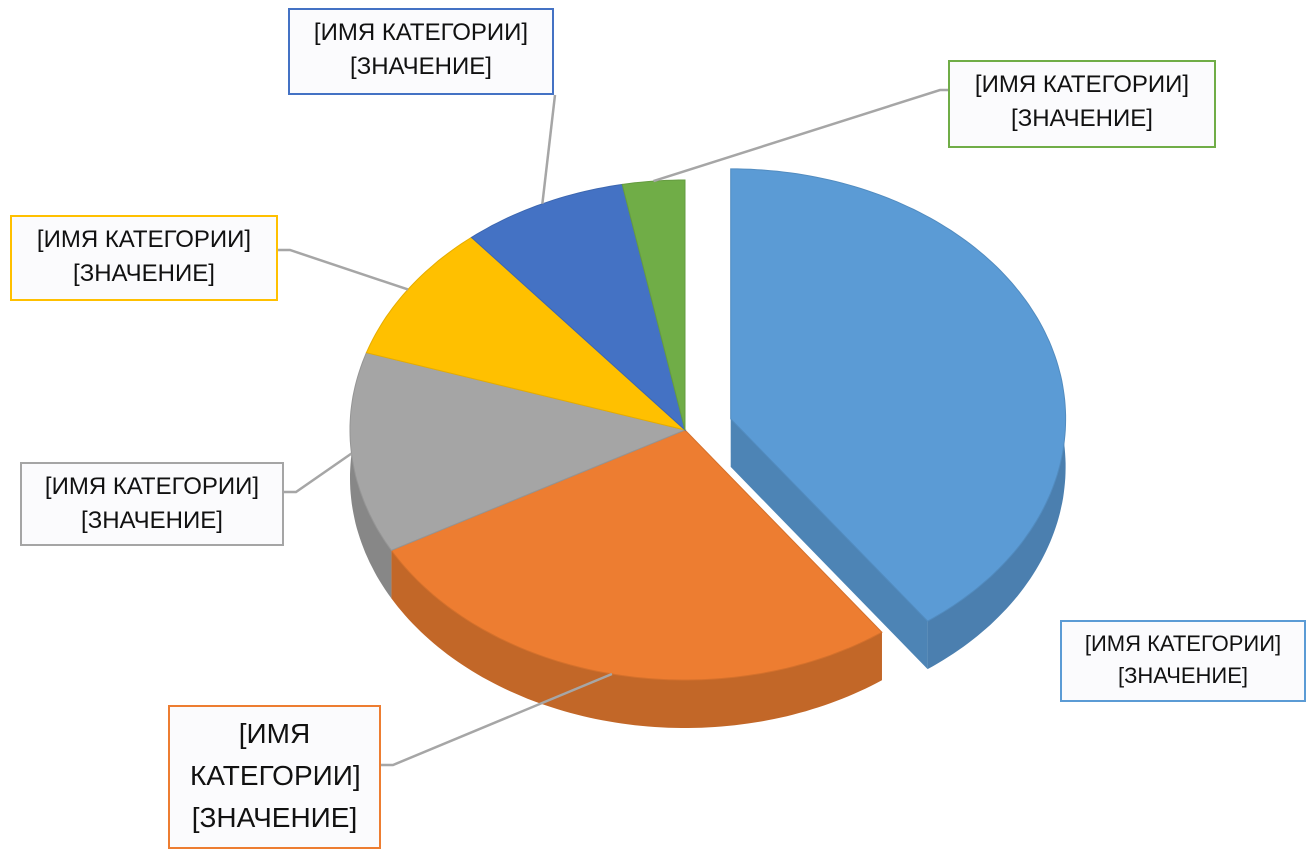 The height and width of the screenshot is (850, 1307). I want to click on slice-side, so click(636, 639).